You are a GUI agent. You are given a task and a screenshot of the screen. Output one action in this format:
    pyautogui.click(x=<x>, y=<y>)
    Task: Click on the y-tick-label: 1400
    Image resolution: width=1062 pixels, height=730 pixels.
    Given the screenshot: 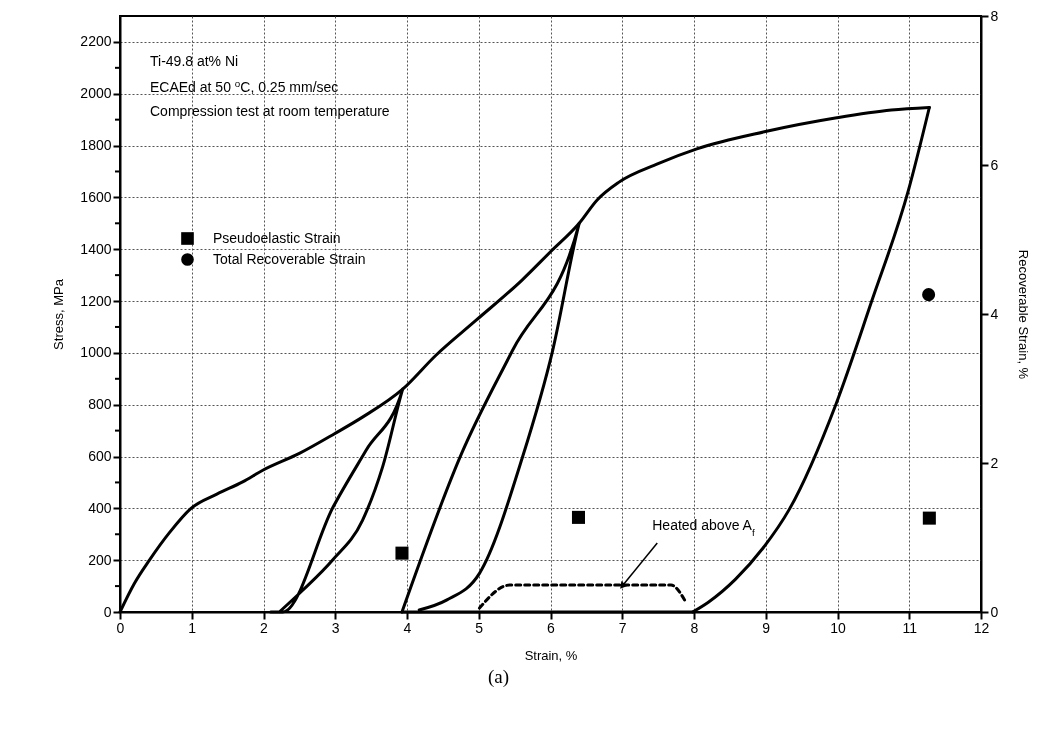 What is the action you would take?
    pyautogui.click(x=96, y=248)
    